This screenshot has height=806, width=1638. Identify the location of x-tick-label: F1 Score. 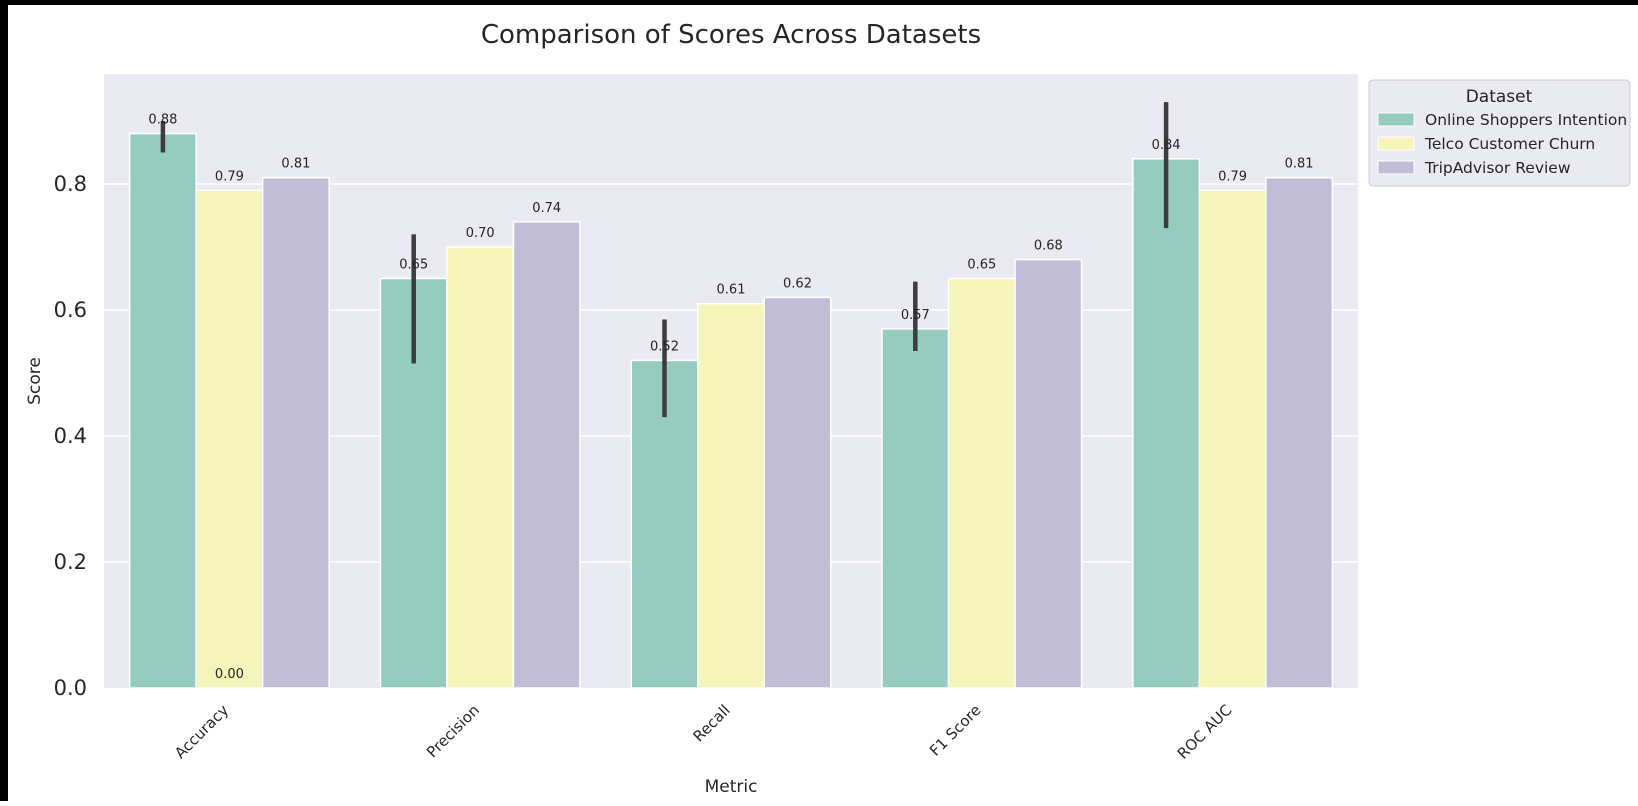
(955, 730).